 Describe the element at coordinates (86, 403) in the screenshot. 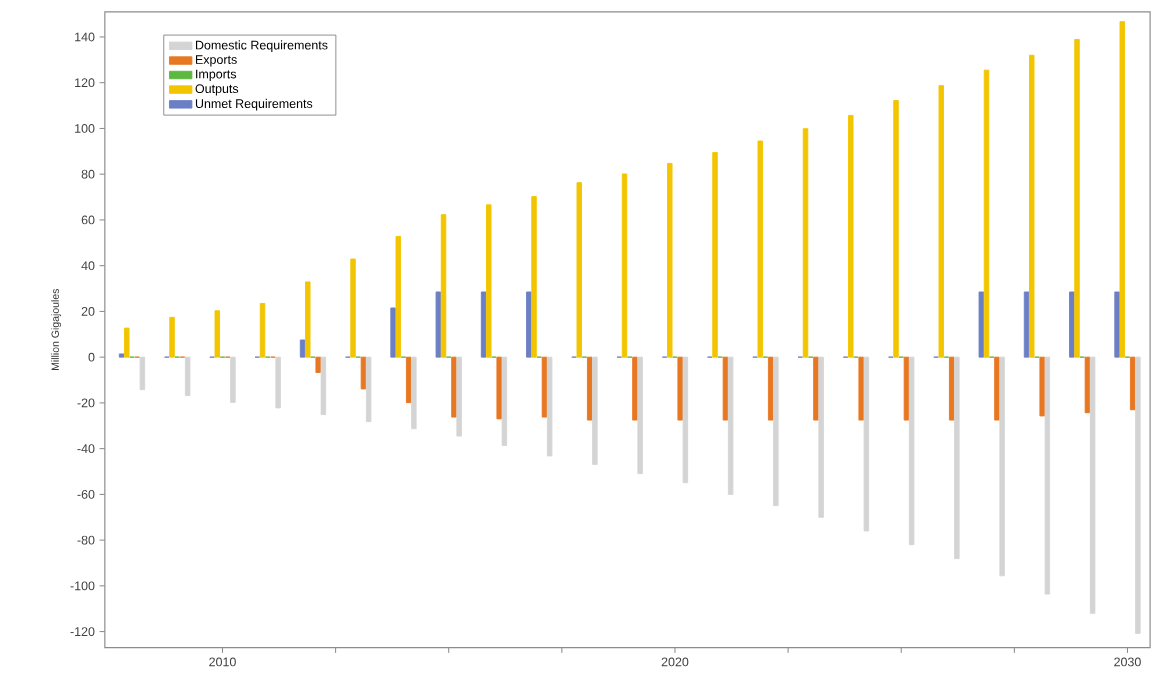

I see `y-tick-label: -20` at that location.